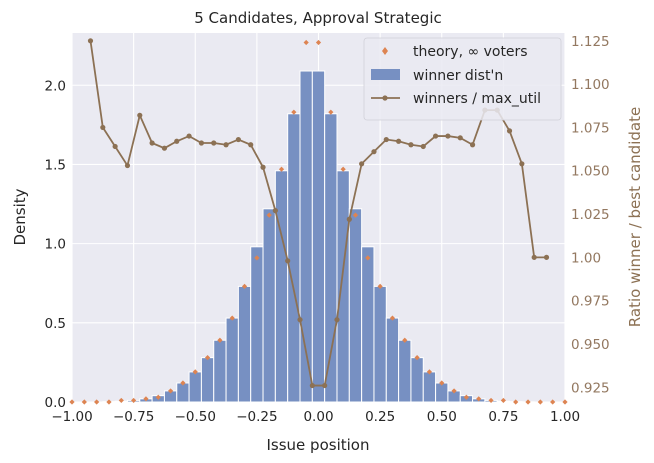  I want to click on y-tick-labels: 0.0 0.5 1.0 1.5 2.0, so click(55, 244).